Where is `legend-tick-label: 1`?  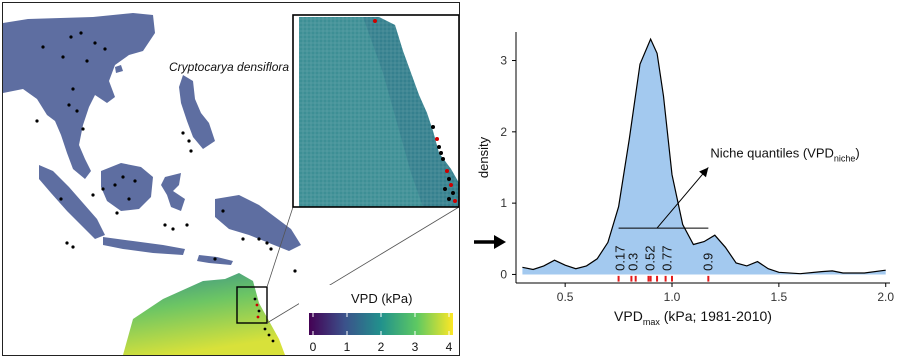
legend-tick-label: 1 is located at coordinates (347, 347).